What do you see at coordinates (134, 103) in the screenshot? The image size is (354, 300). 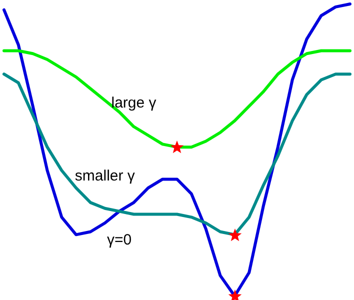 I see `series-label: large γ` at bounding box center [134, 103].